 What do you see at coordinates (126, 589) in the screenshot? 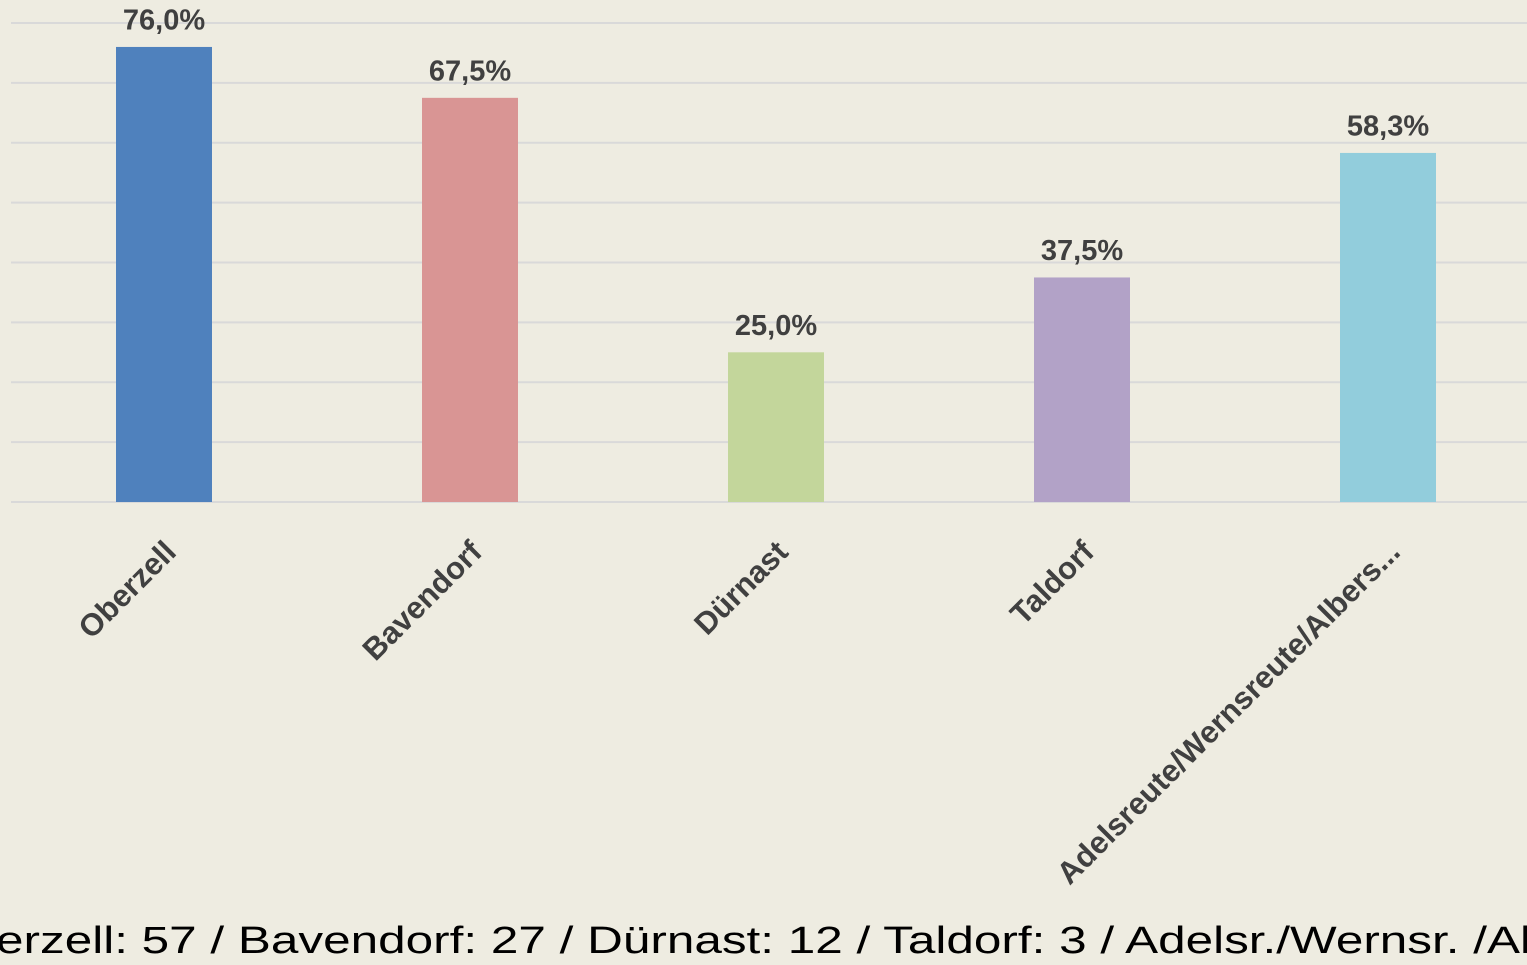
I see `x-tick-label: Oberzell` at bounding box center [126, 589].